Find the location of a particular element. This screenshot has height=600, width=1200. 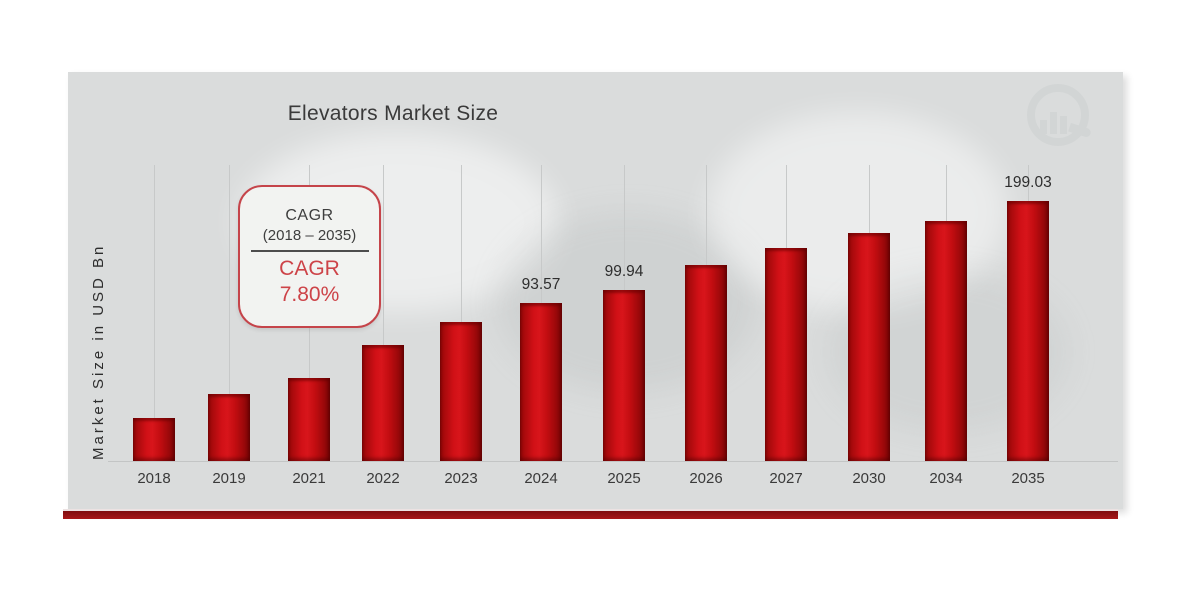

x-tick-label-2030: 2030 is located at coordinates (869, 478).